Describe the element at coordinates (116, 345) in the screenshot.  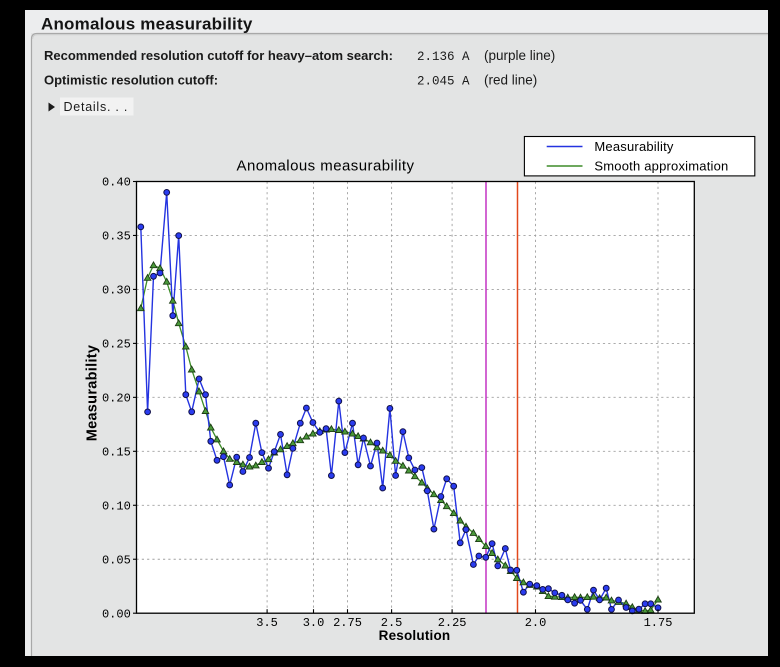
I see `svg-text: 0.25` at that location.